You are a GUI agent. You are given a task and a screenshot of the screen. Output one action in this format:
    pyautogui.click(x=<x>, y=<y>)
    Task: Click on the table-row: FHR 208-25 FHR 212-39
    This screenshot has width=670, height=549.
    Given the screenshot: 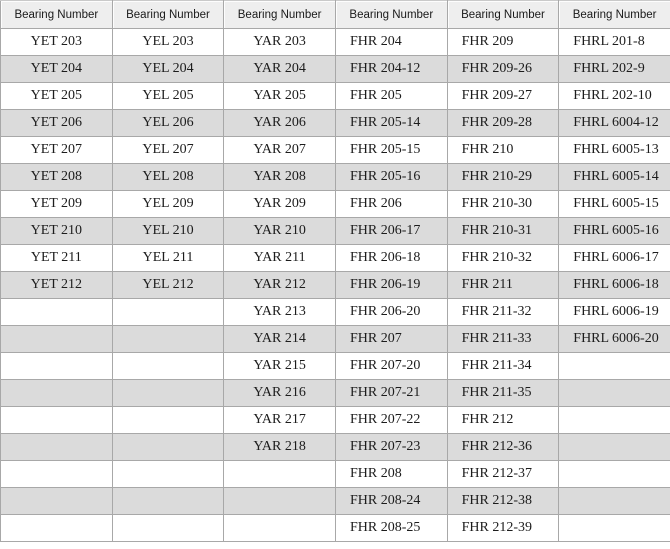 What is the action you would take?
    pyautogui.click(x=335, y=528)
    